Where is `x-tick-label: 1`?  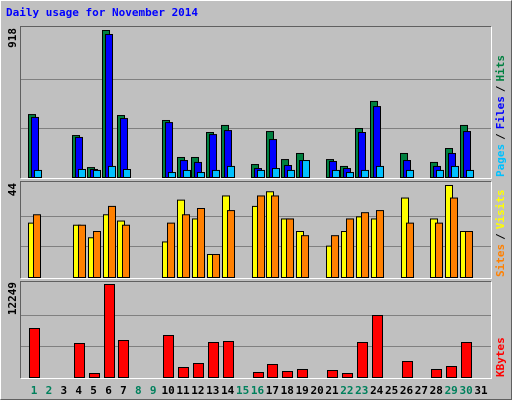
x-tick-label: 1 is located at coordinates (34, 390).